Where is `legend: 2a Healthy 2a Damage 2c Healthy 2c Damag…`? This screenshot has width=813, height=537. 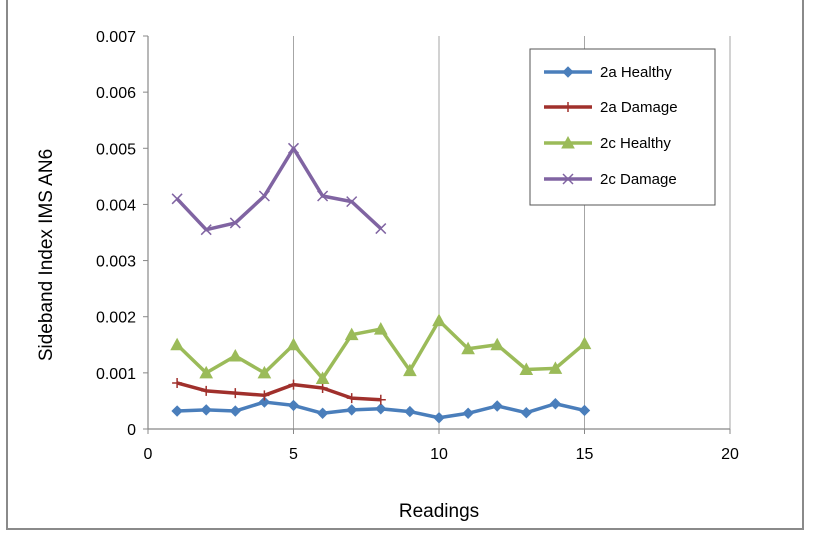
legend: 2a Healthy 2a Damage 2c Healthy 2c Damag… is located at coordinates (622, 127).